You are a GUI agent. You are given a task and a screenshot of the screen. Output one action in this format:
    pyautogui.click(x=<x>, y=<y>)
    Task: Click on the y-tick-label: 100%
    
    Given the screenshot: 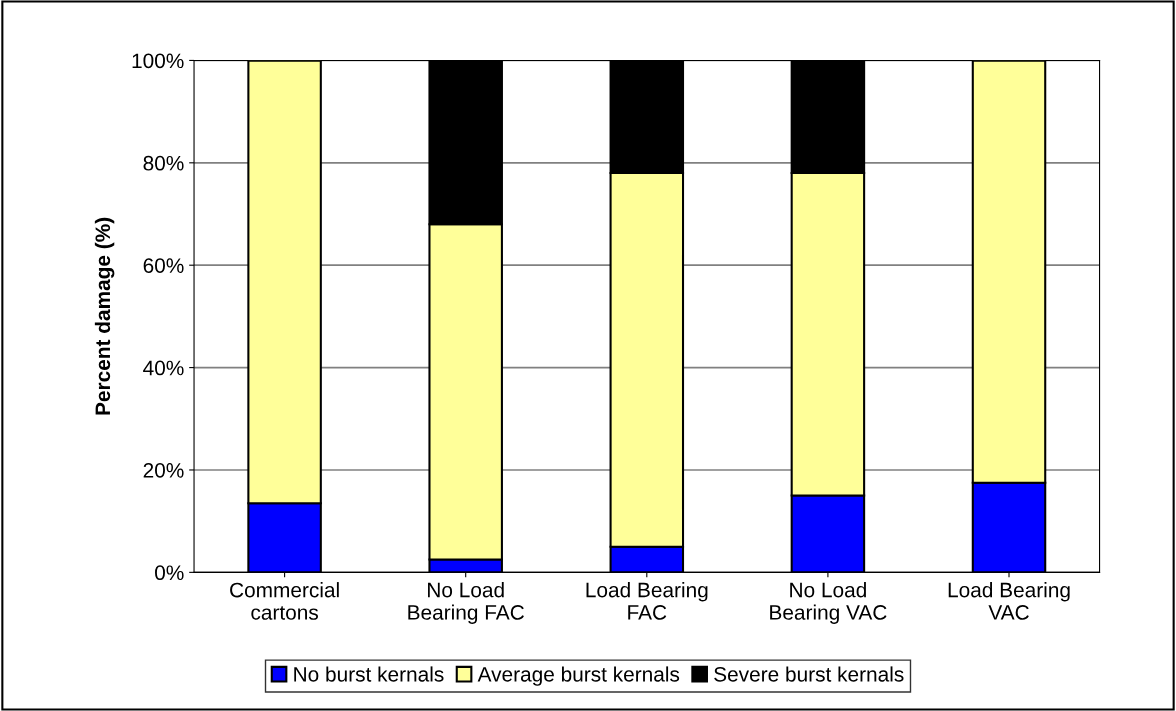 What is the action you would take?
    pyautogui.click(x=158, y=61)
    